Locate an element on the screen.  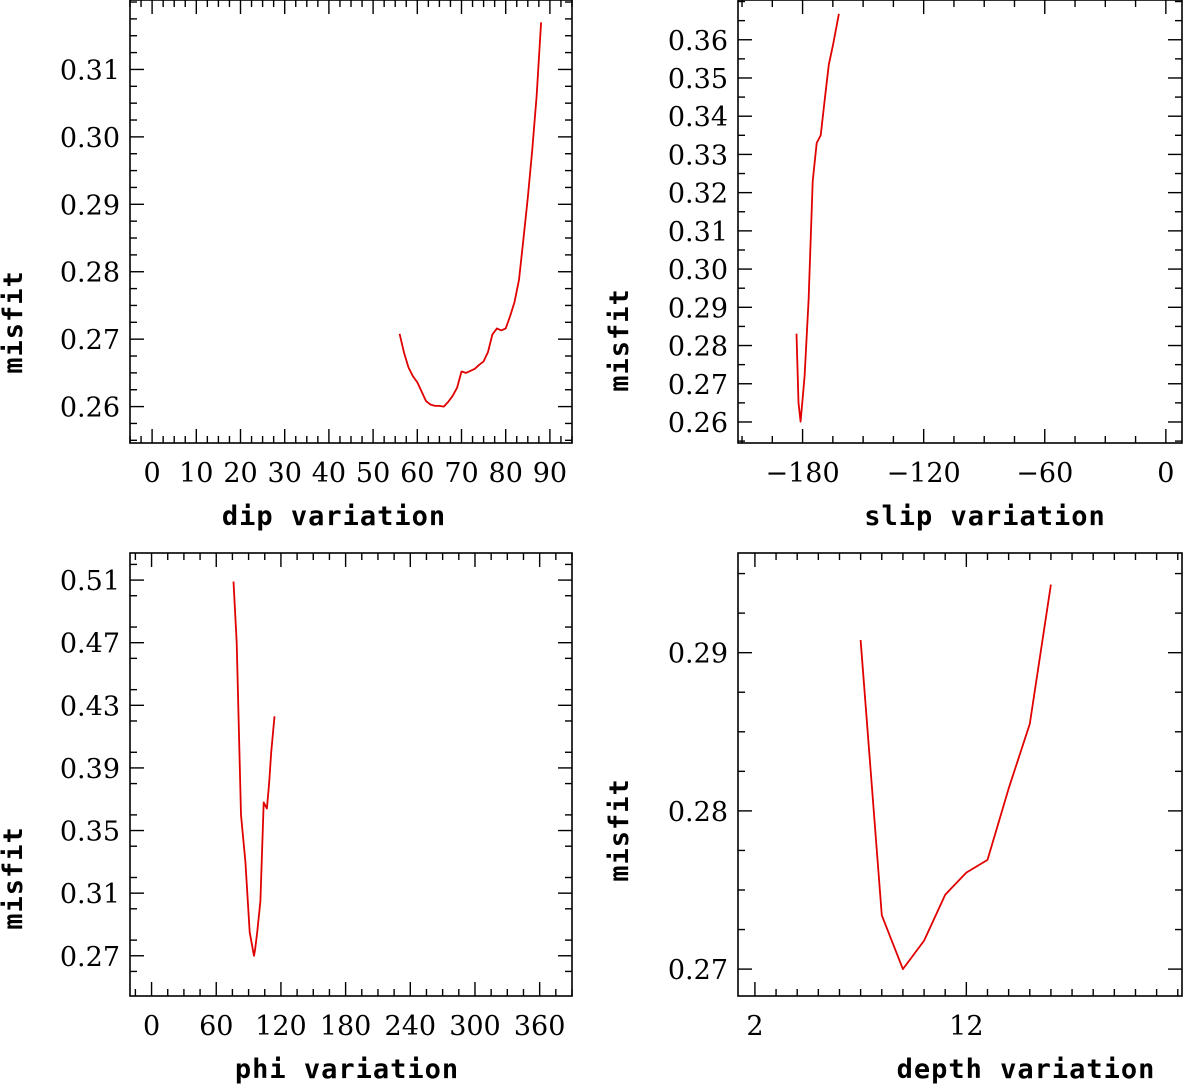
phi-misfit-curve is located at coordinates (254, 769).